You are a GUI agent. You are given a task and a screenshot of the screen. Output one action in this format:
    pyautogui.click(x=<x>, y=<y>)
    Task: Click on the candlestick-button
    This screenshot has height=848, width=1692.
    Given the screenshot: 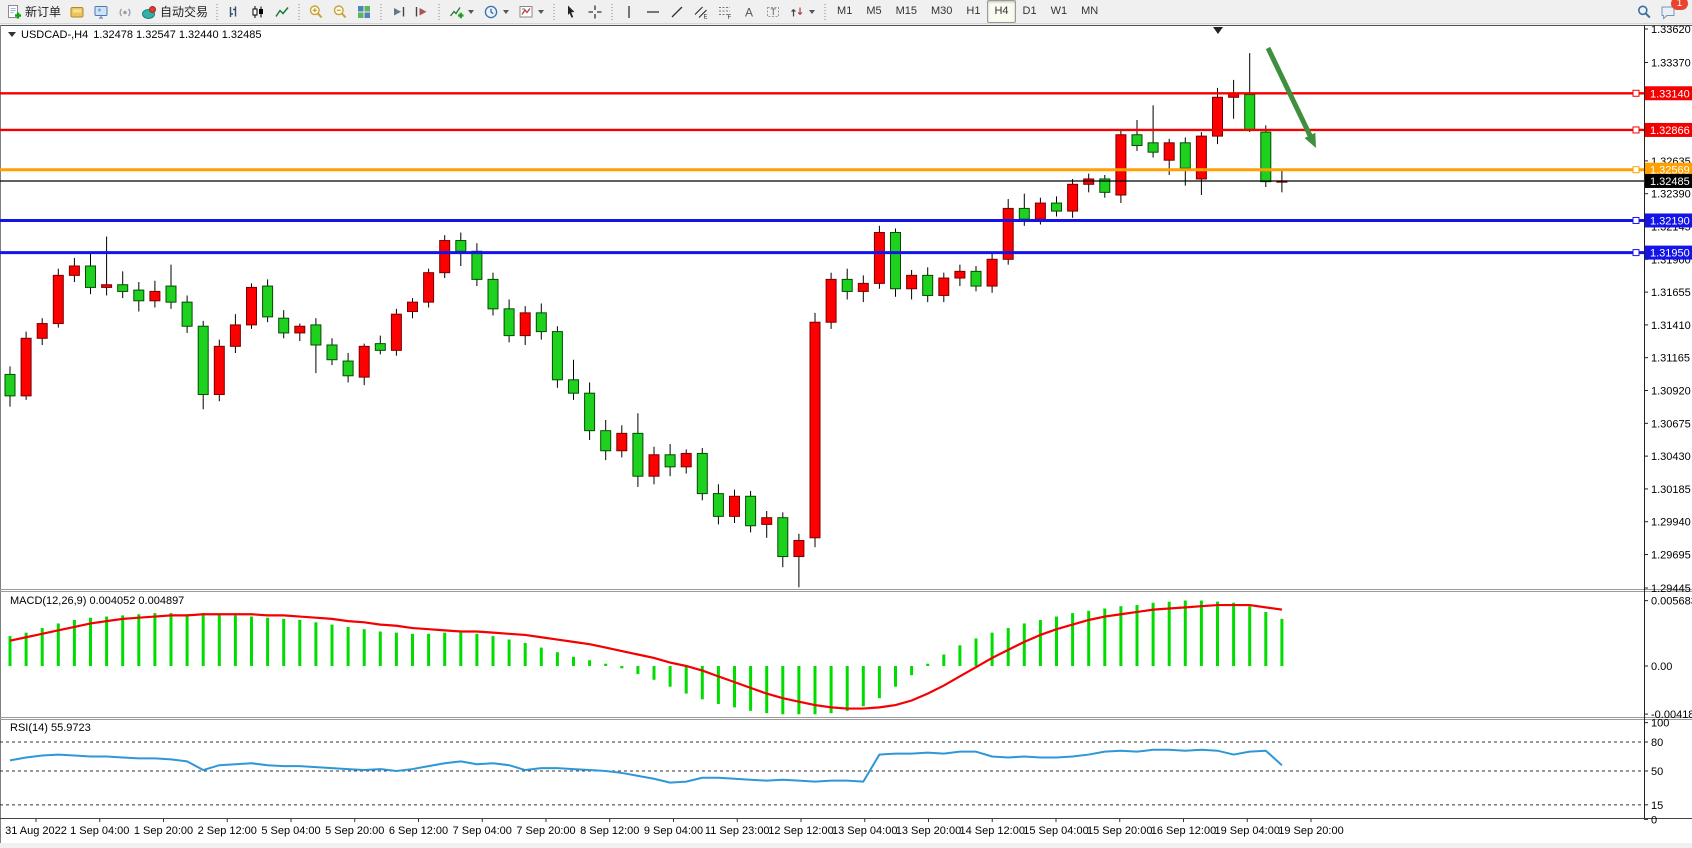 What is the action you would take?
    pyautogui.click(x=258, y=11)
    